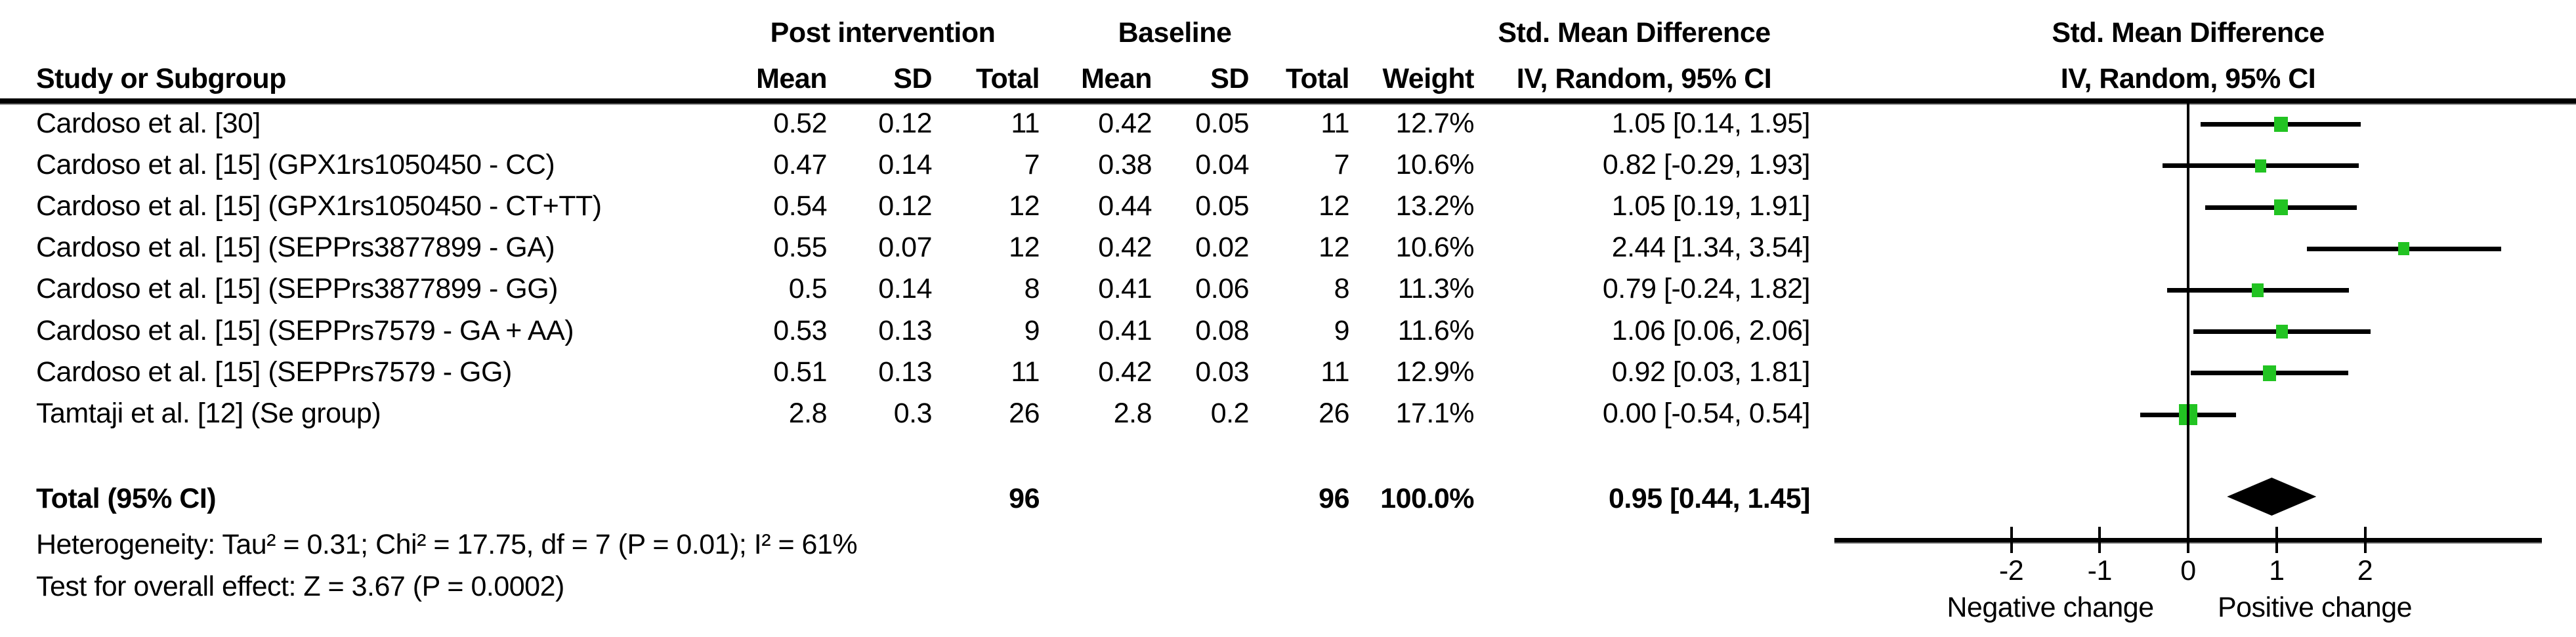 The image size is (2576, 637). I want to click on study-row-label: Tamtaji et al. [12] (Se group), so click(208, 414).